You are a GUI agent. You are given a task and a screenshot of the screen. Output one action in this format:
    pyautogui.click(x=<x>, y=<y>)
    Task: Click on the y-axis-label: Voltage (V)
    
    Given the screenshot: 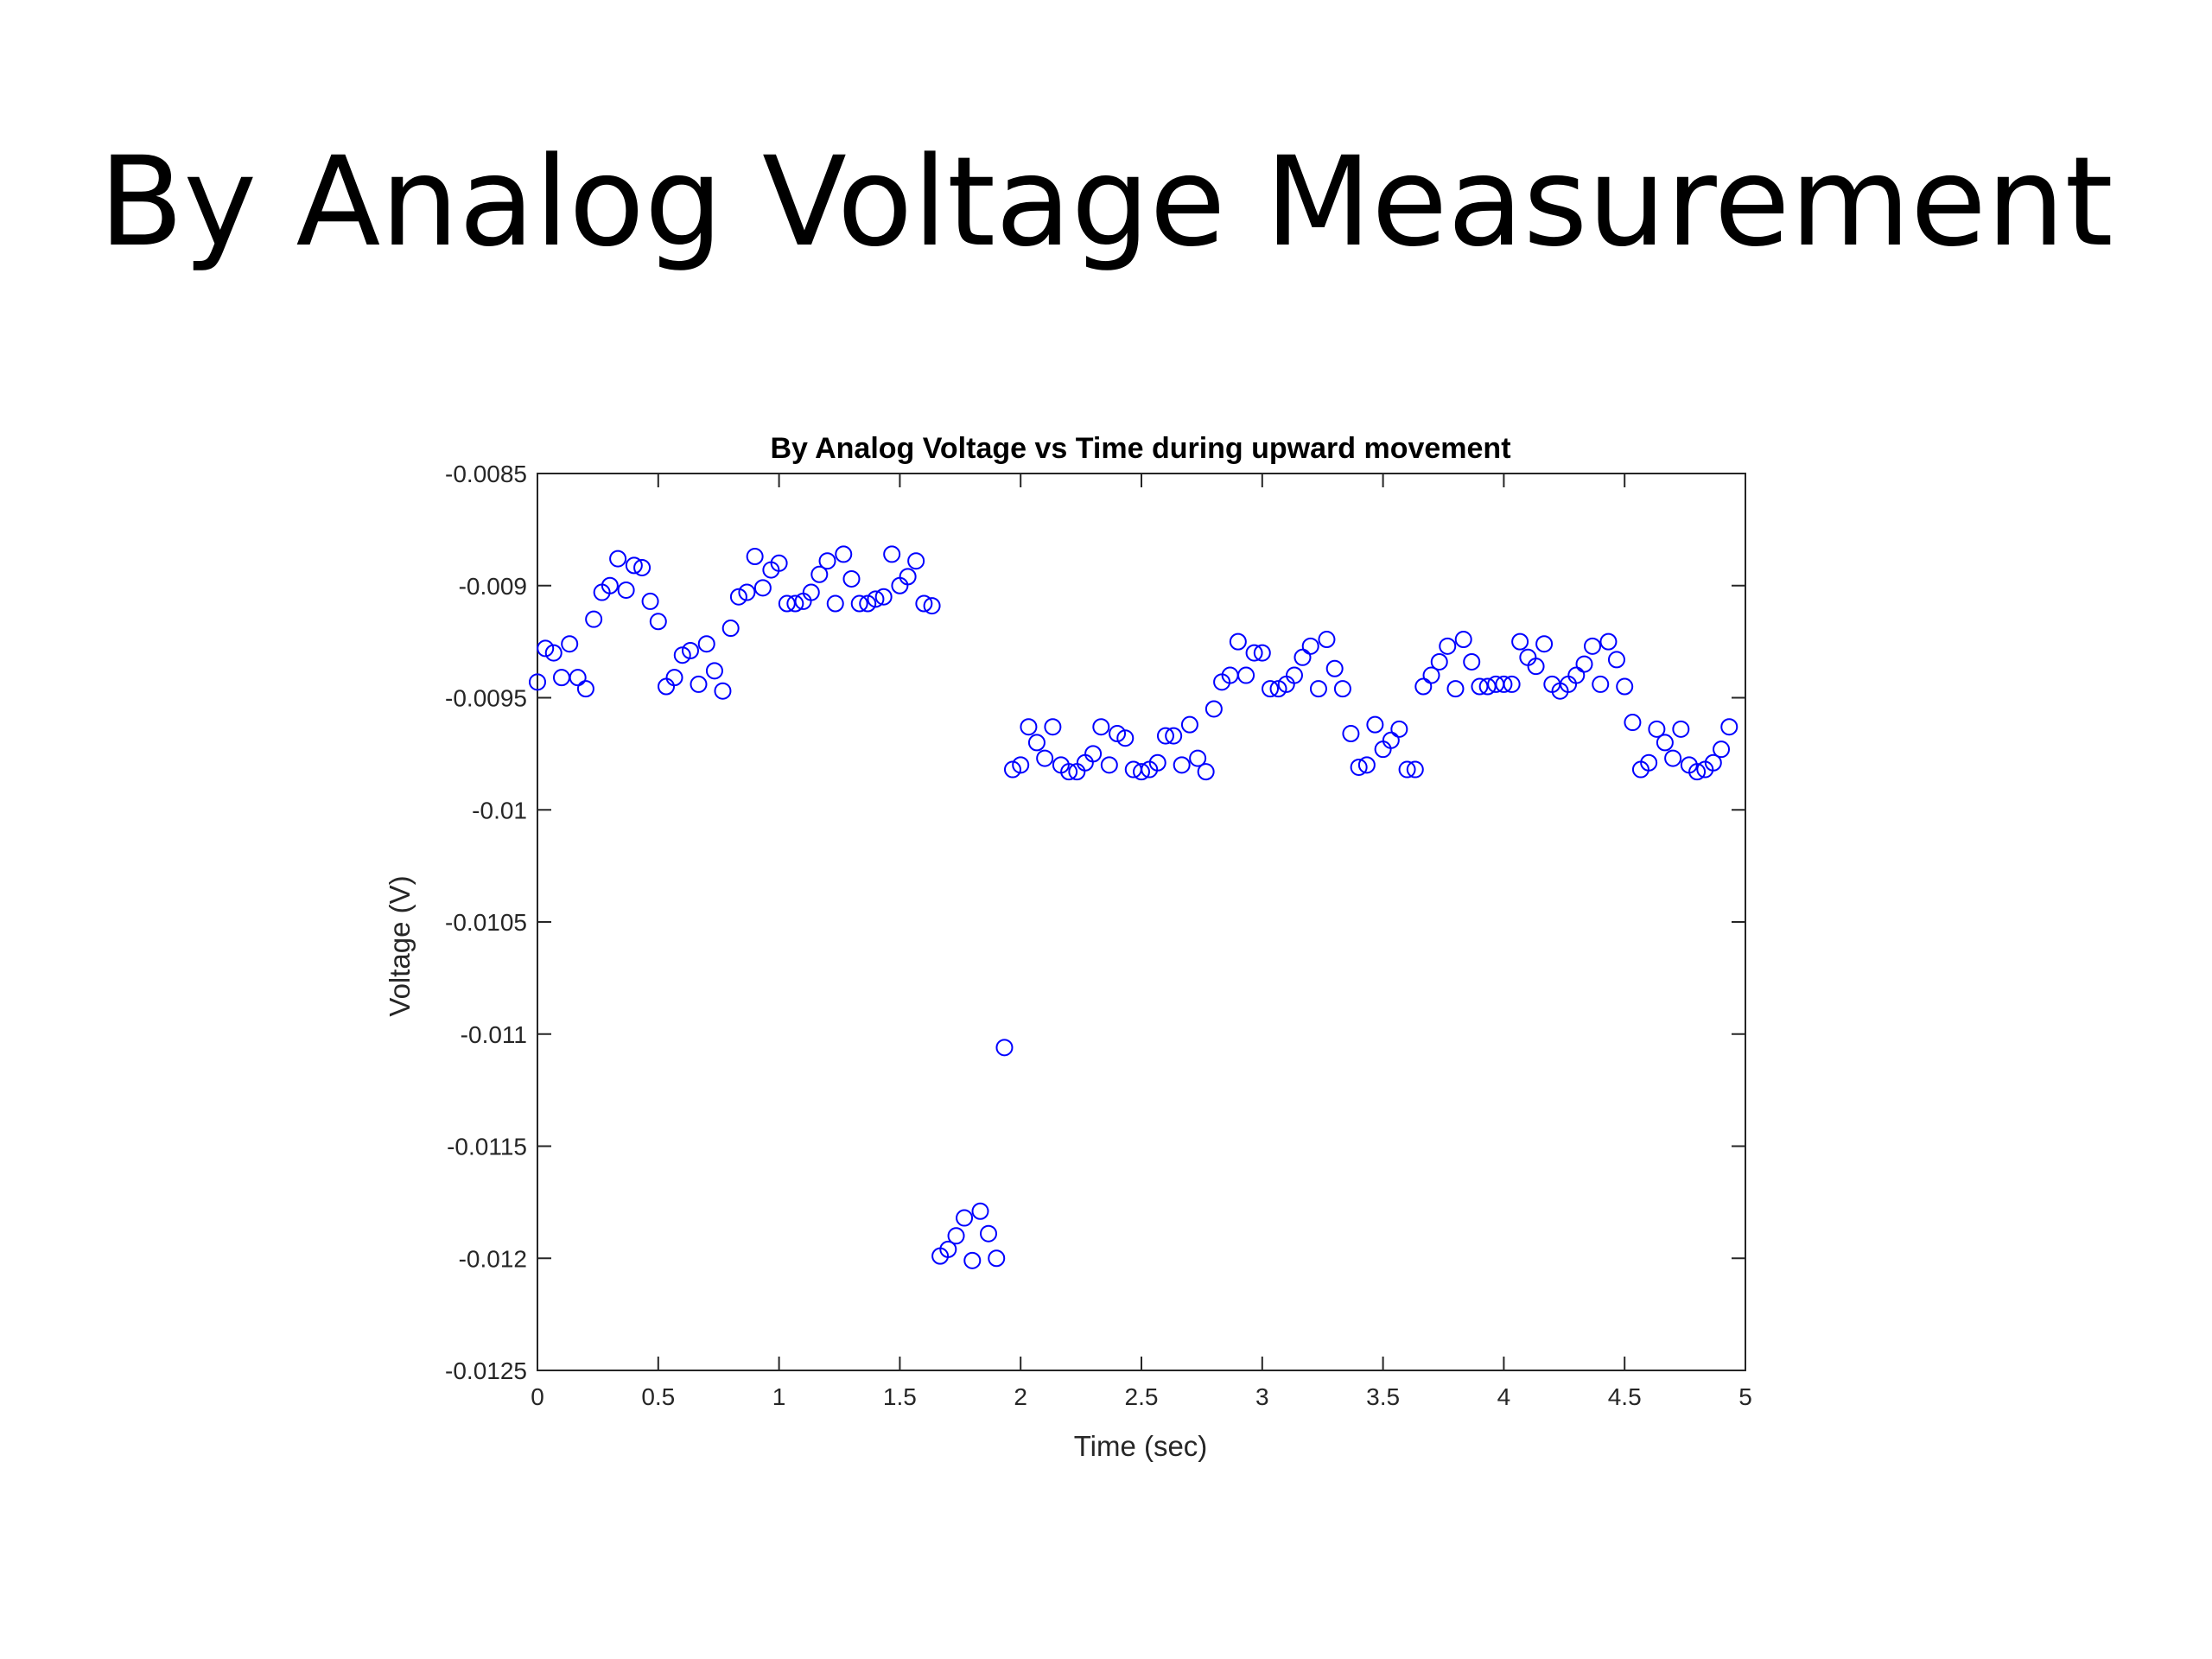 What is the action you would take?
    pyautogui.click(x=400, y=945)
    